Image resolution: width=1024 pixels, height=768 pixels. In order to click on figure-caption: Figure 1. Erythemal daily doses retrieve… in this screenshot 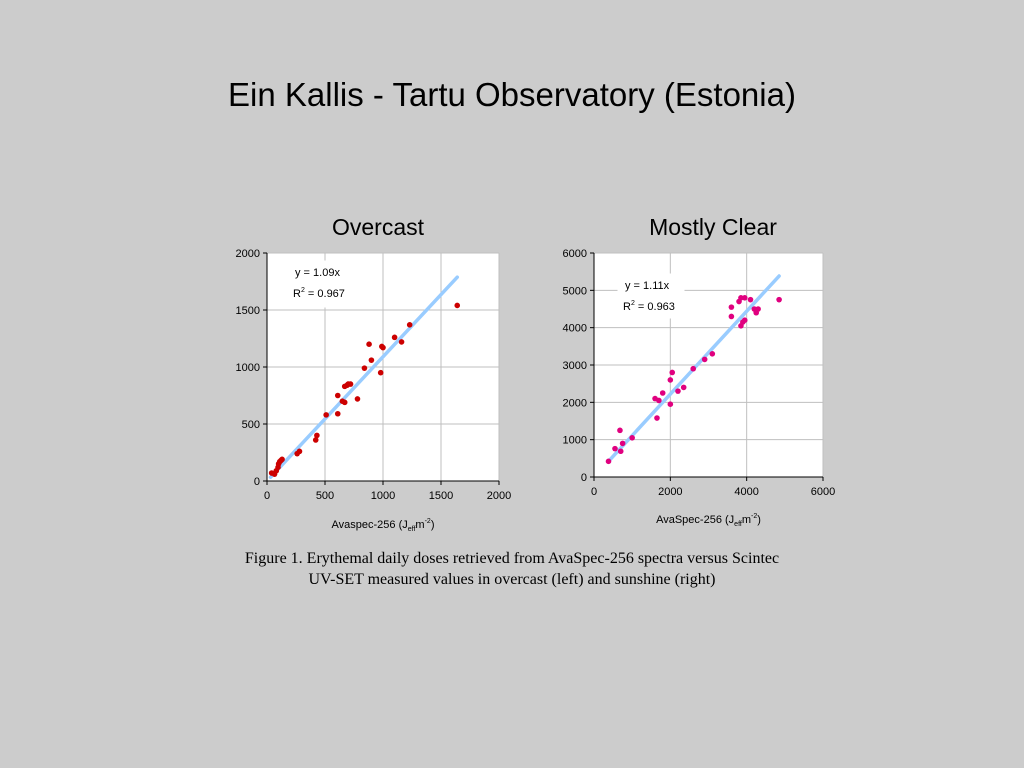, I will do `click(512, 569)`.